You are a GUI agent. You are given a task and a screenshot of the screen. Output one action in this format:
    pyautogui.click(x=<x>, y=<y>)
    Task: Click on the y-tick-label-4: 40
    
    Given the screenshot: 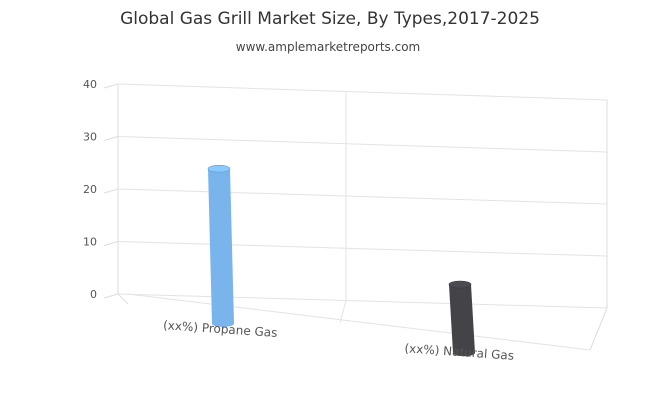 What is the action you would take?
    pyautogui.click(x=90, y=84)
    